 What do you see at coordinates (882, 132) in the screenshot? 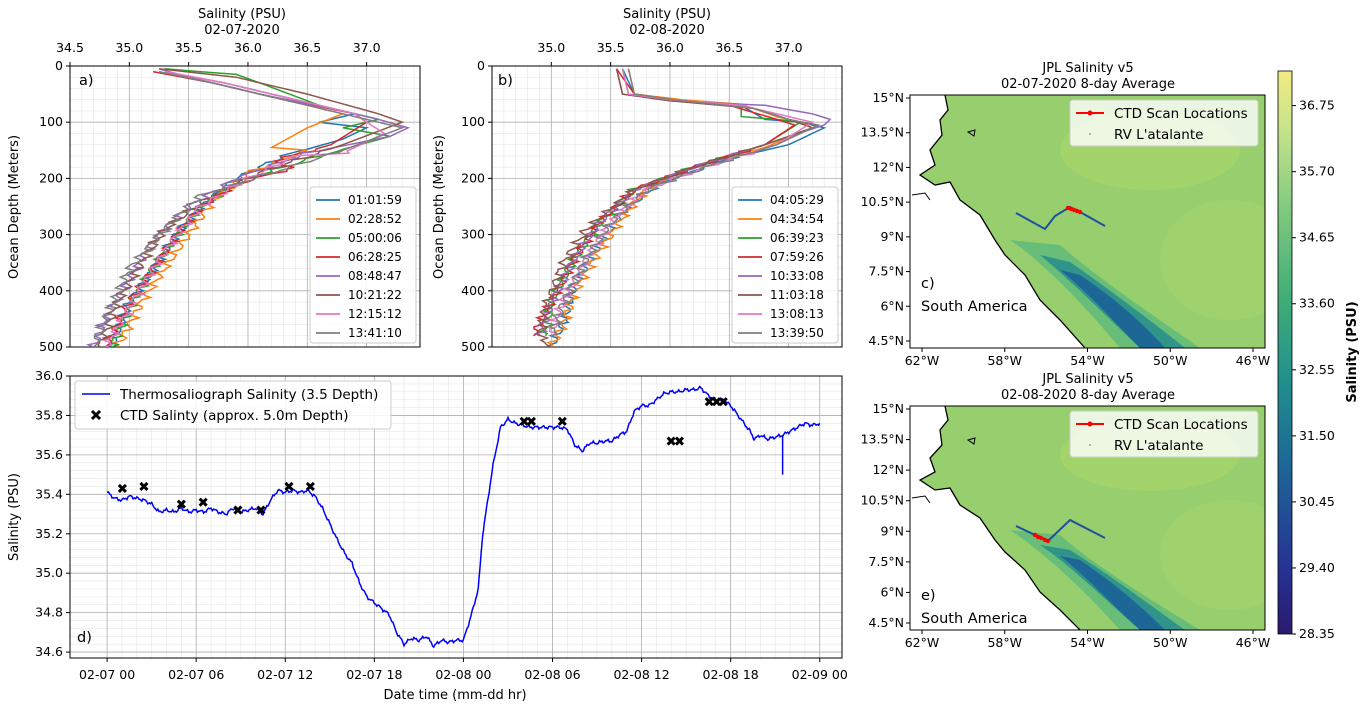
I see `lat-tick-label: 13.5°N` at bounding box center [882, 132].